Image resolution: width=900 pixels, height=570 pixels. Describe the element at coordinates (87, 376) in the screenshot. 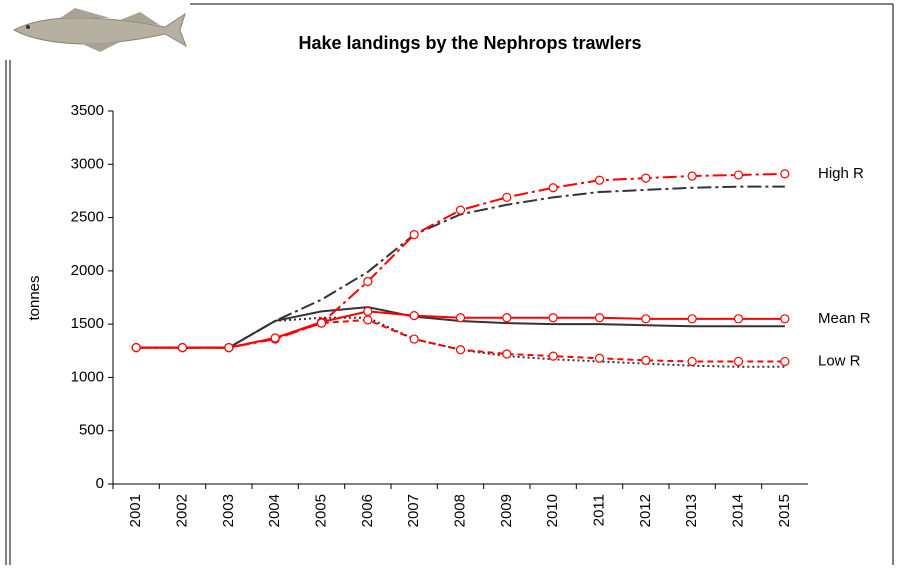

I see `y-tick-label: 1000` at that location.